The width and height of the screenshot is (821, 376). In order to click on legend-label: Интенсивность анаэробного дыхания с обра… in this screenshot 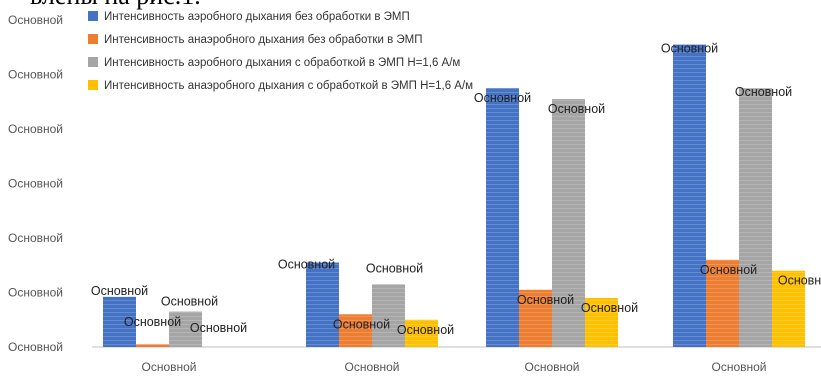, I will do `click(288, 86)`.